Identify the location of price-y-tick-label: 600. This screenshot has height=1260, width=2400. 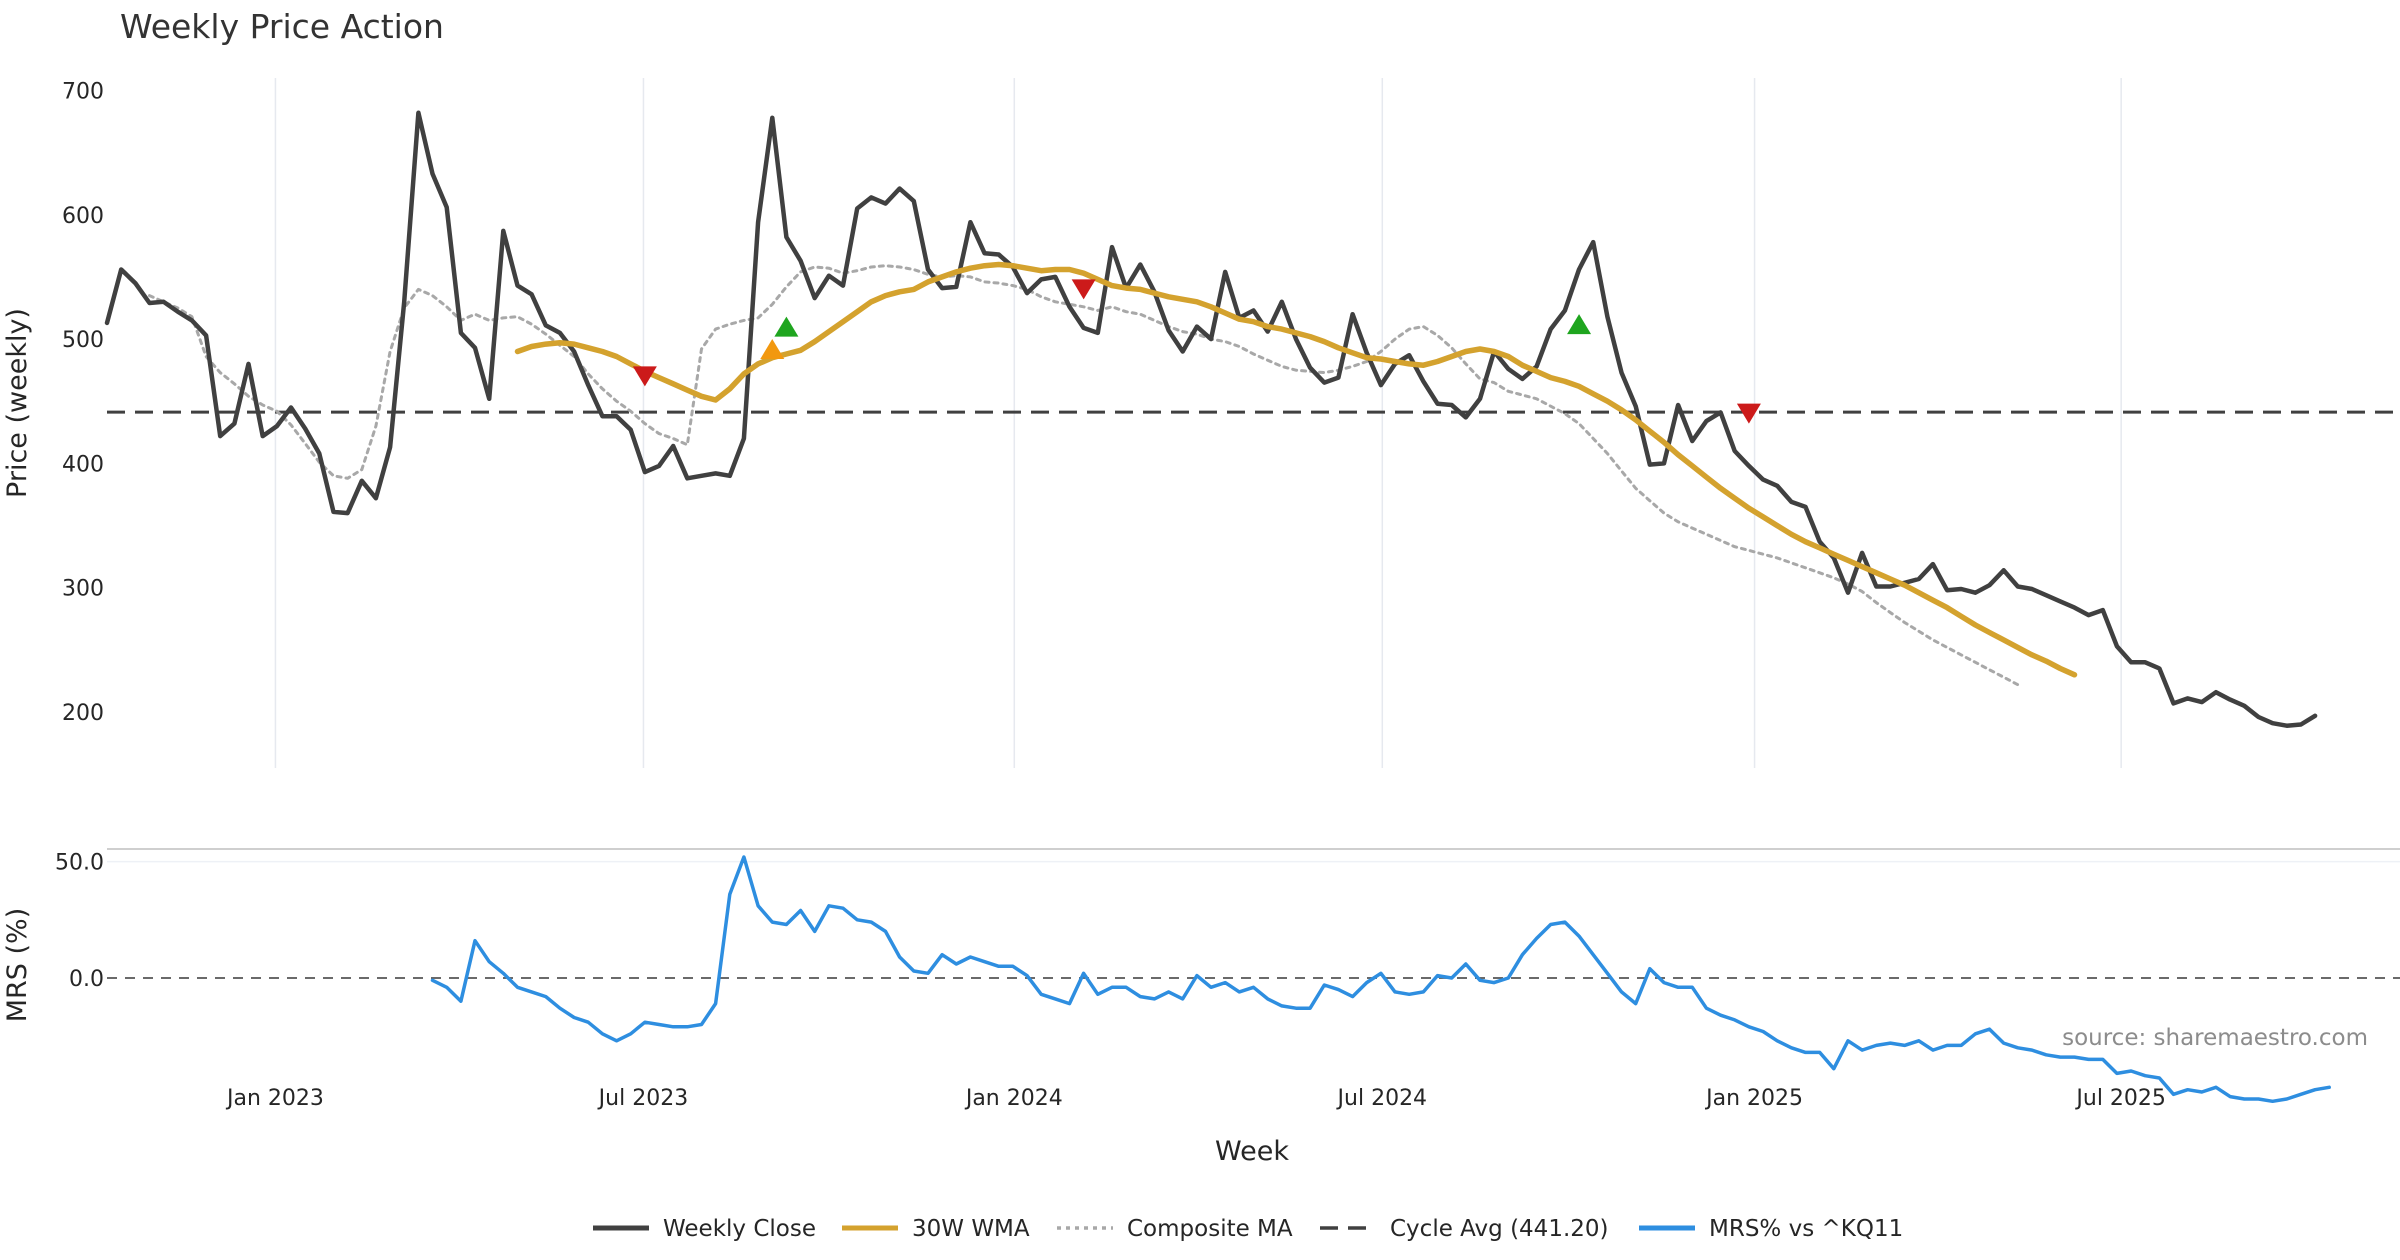
(83, 216).